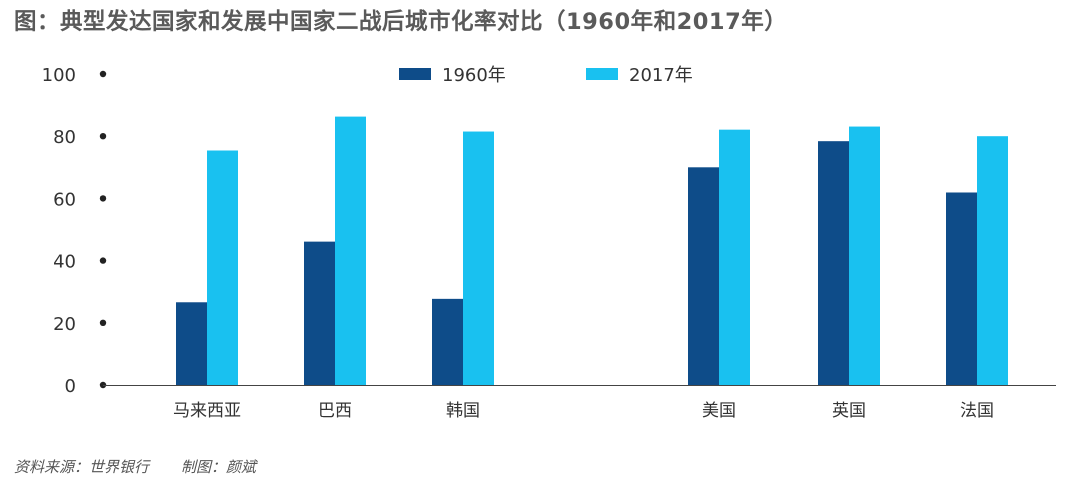 This screenshot has height=483, width=1080. What do you see at coordinates (64, 199) in the screenshot?
I see `y-tick-label: 60` at bounding box center [64, 199].